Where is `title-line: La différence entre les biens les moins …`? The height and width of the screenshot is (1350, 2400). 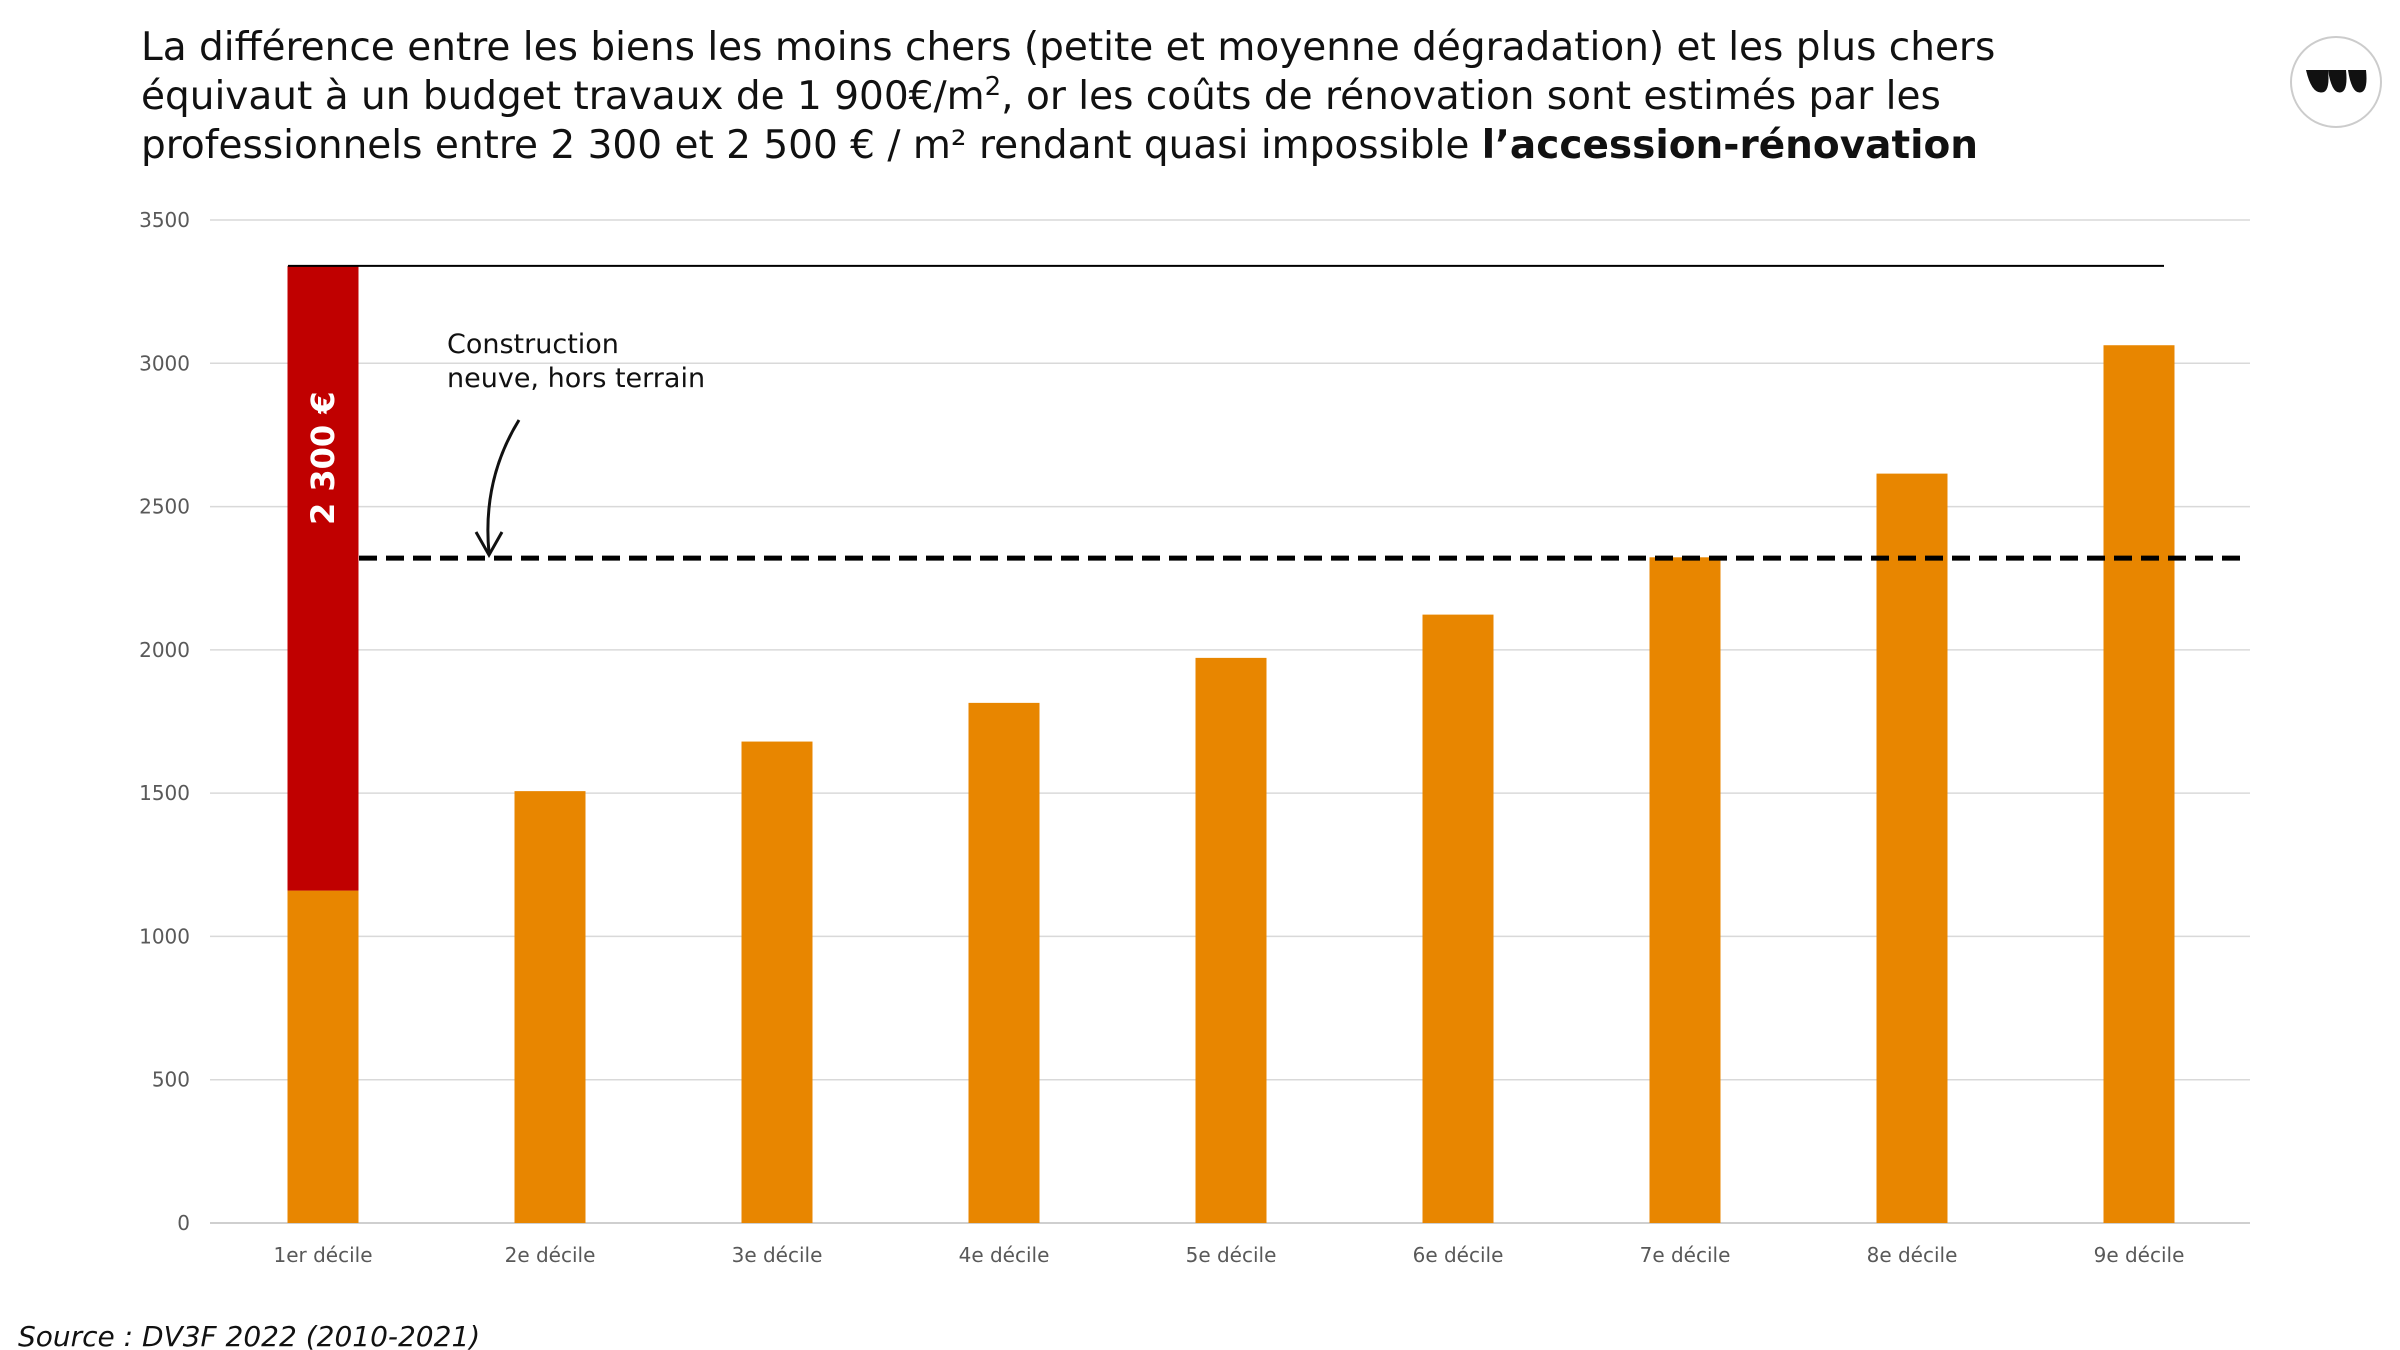 title-line: La différence entre les biens les moins … is located at coordinates (1068, 47).